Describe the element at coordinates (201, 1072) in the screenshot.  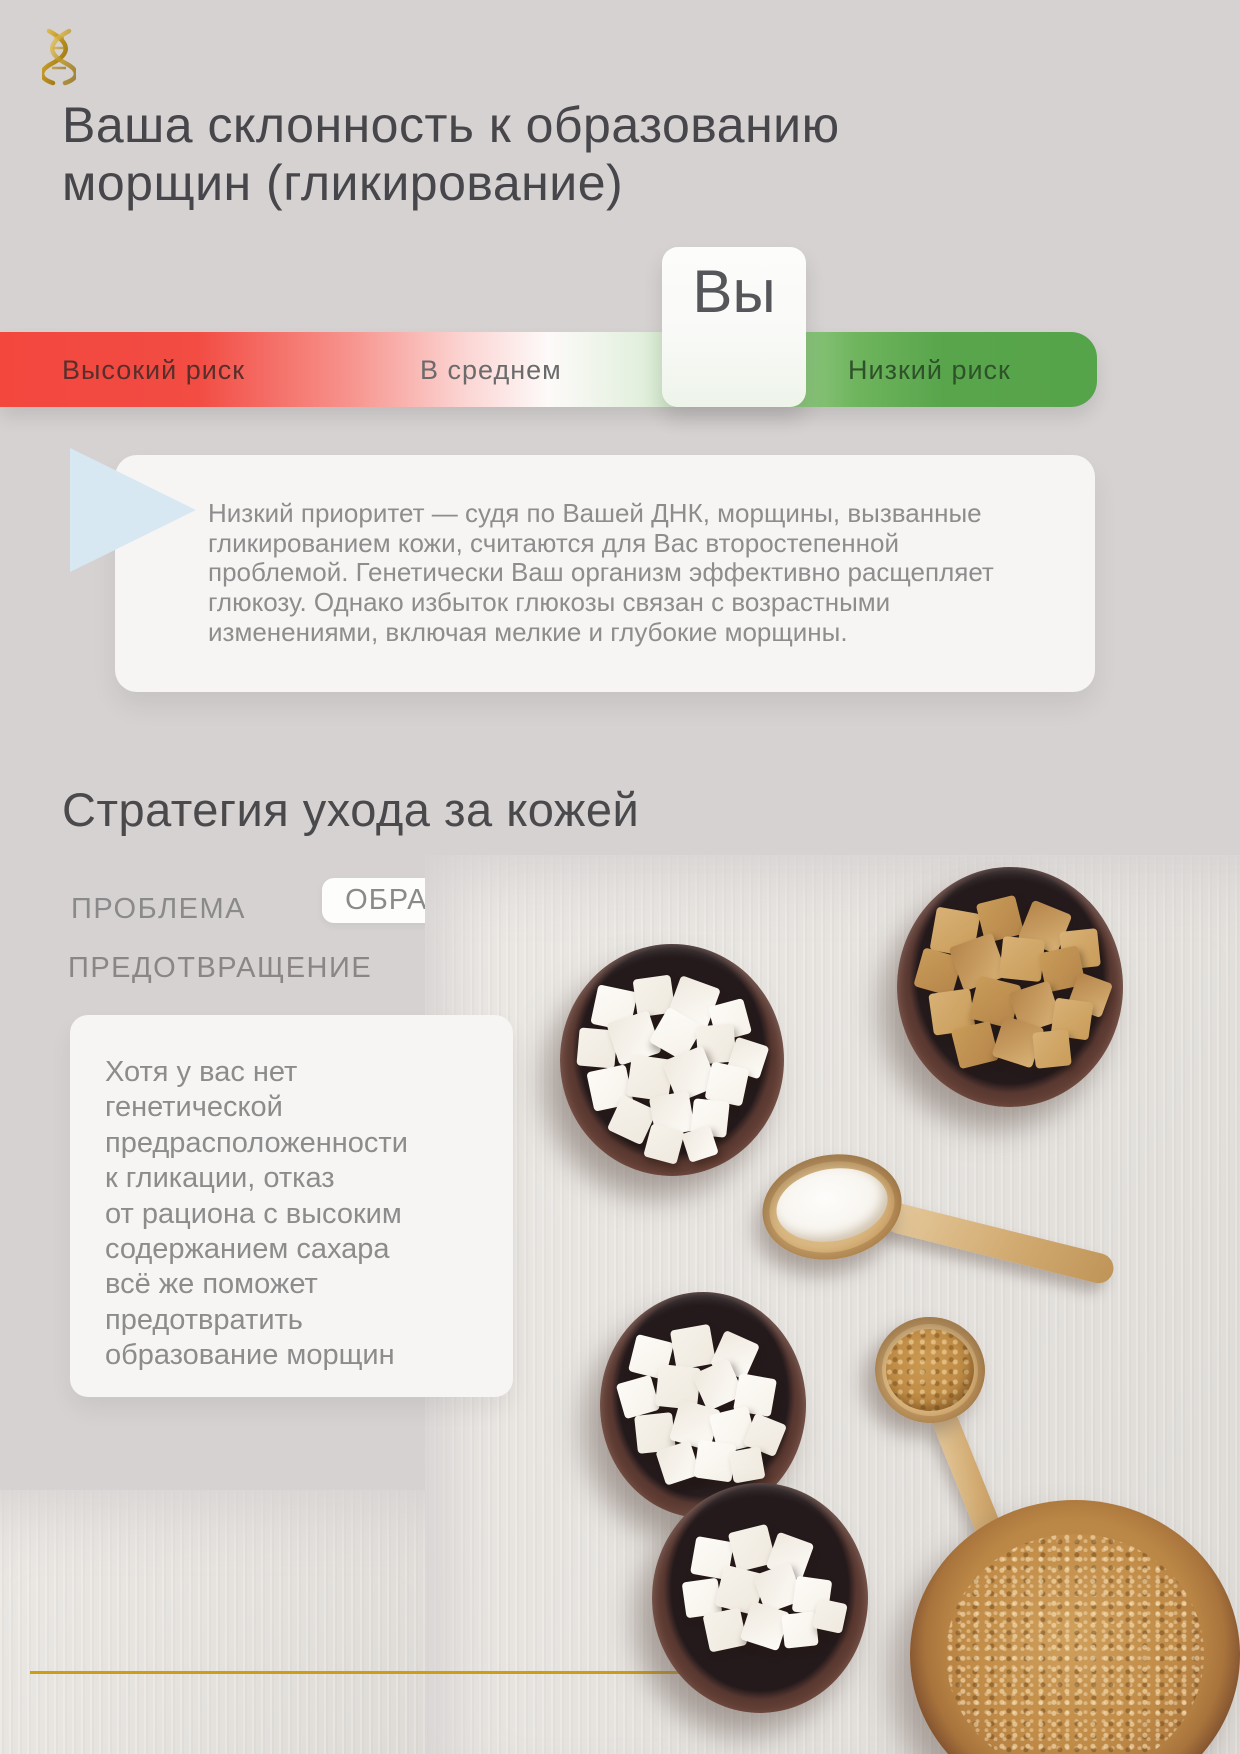
I see `prevention-line: Хотя у вас нет` at that location.